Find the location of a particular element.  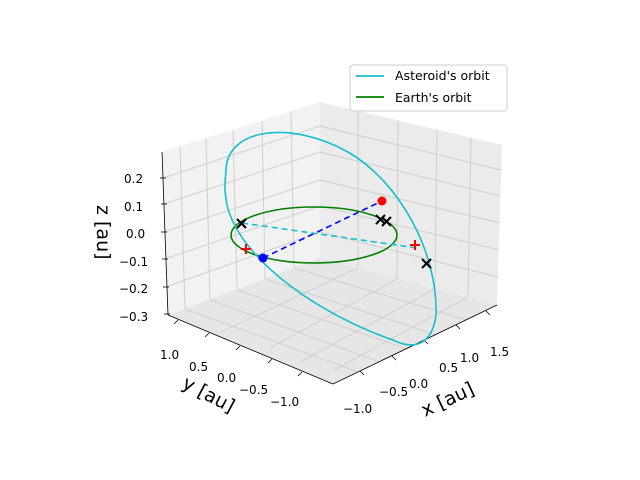

z-tick-label: −0.1 is located at coordinates (133, 262).